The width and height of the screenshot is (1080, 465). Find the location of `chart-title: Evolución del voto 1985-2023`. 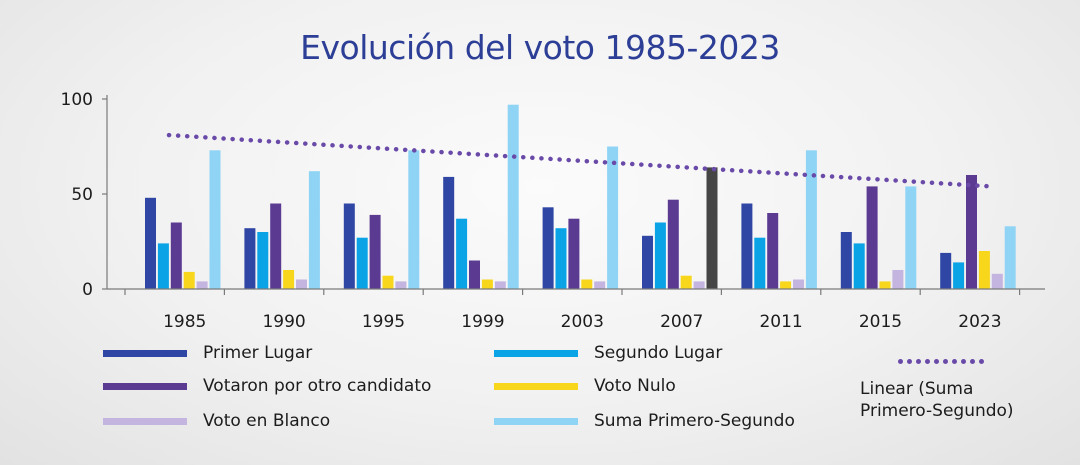

chart-title: Evolución del voto 1985-2023 is located at coordinates (540, 47).